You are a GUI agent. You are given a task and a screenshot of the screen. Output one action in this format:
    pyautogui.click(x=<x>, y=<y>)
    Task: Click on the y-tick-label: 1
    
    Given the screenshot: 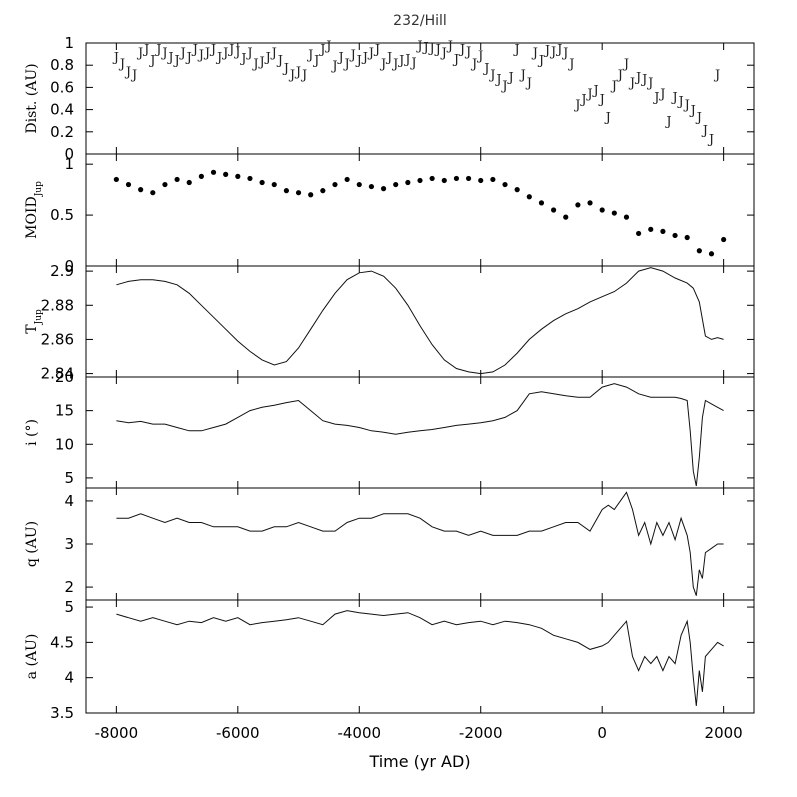 What is the action you would take?
    pyautogui.click(x=69, y=43)
    